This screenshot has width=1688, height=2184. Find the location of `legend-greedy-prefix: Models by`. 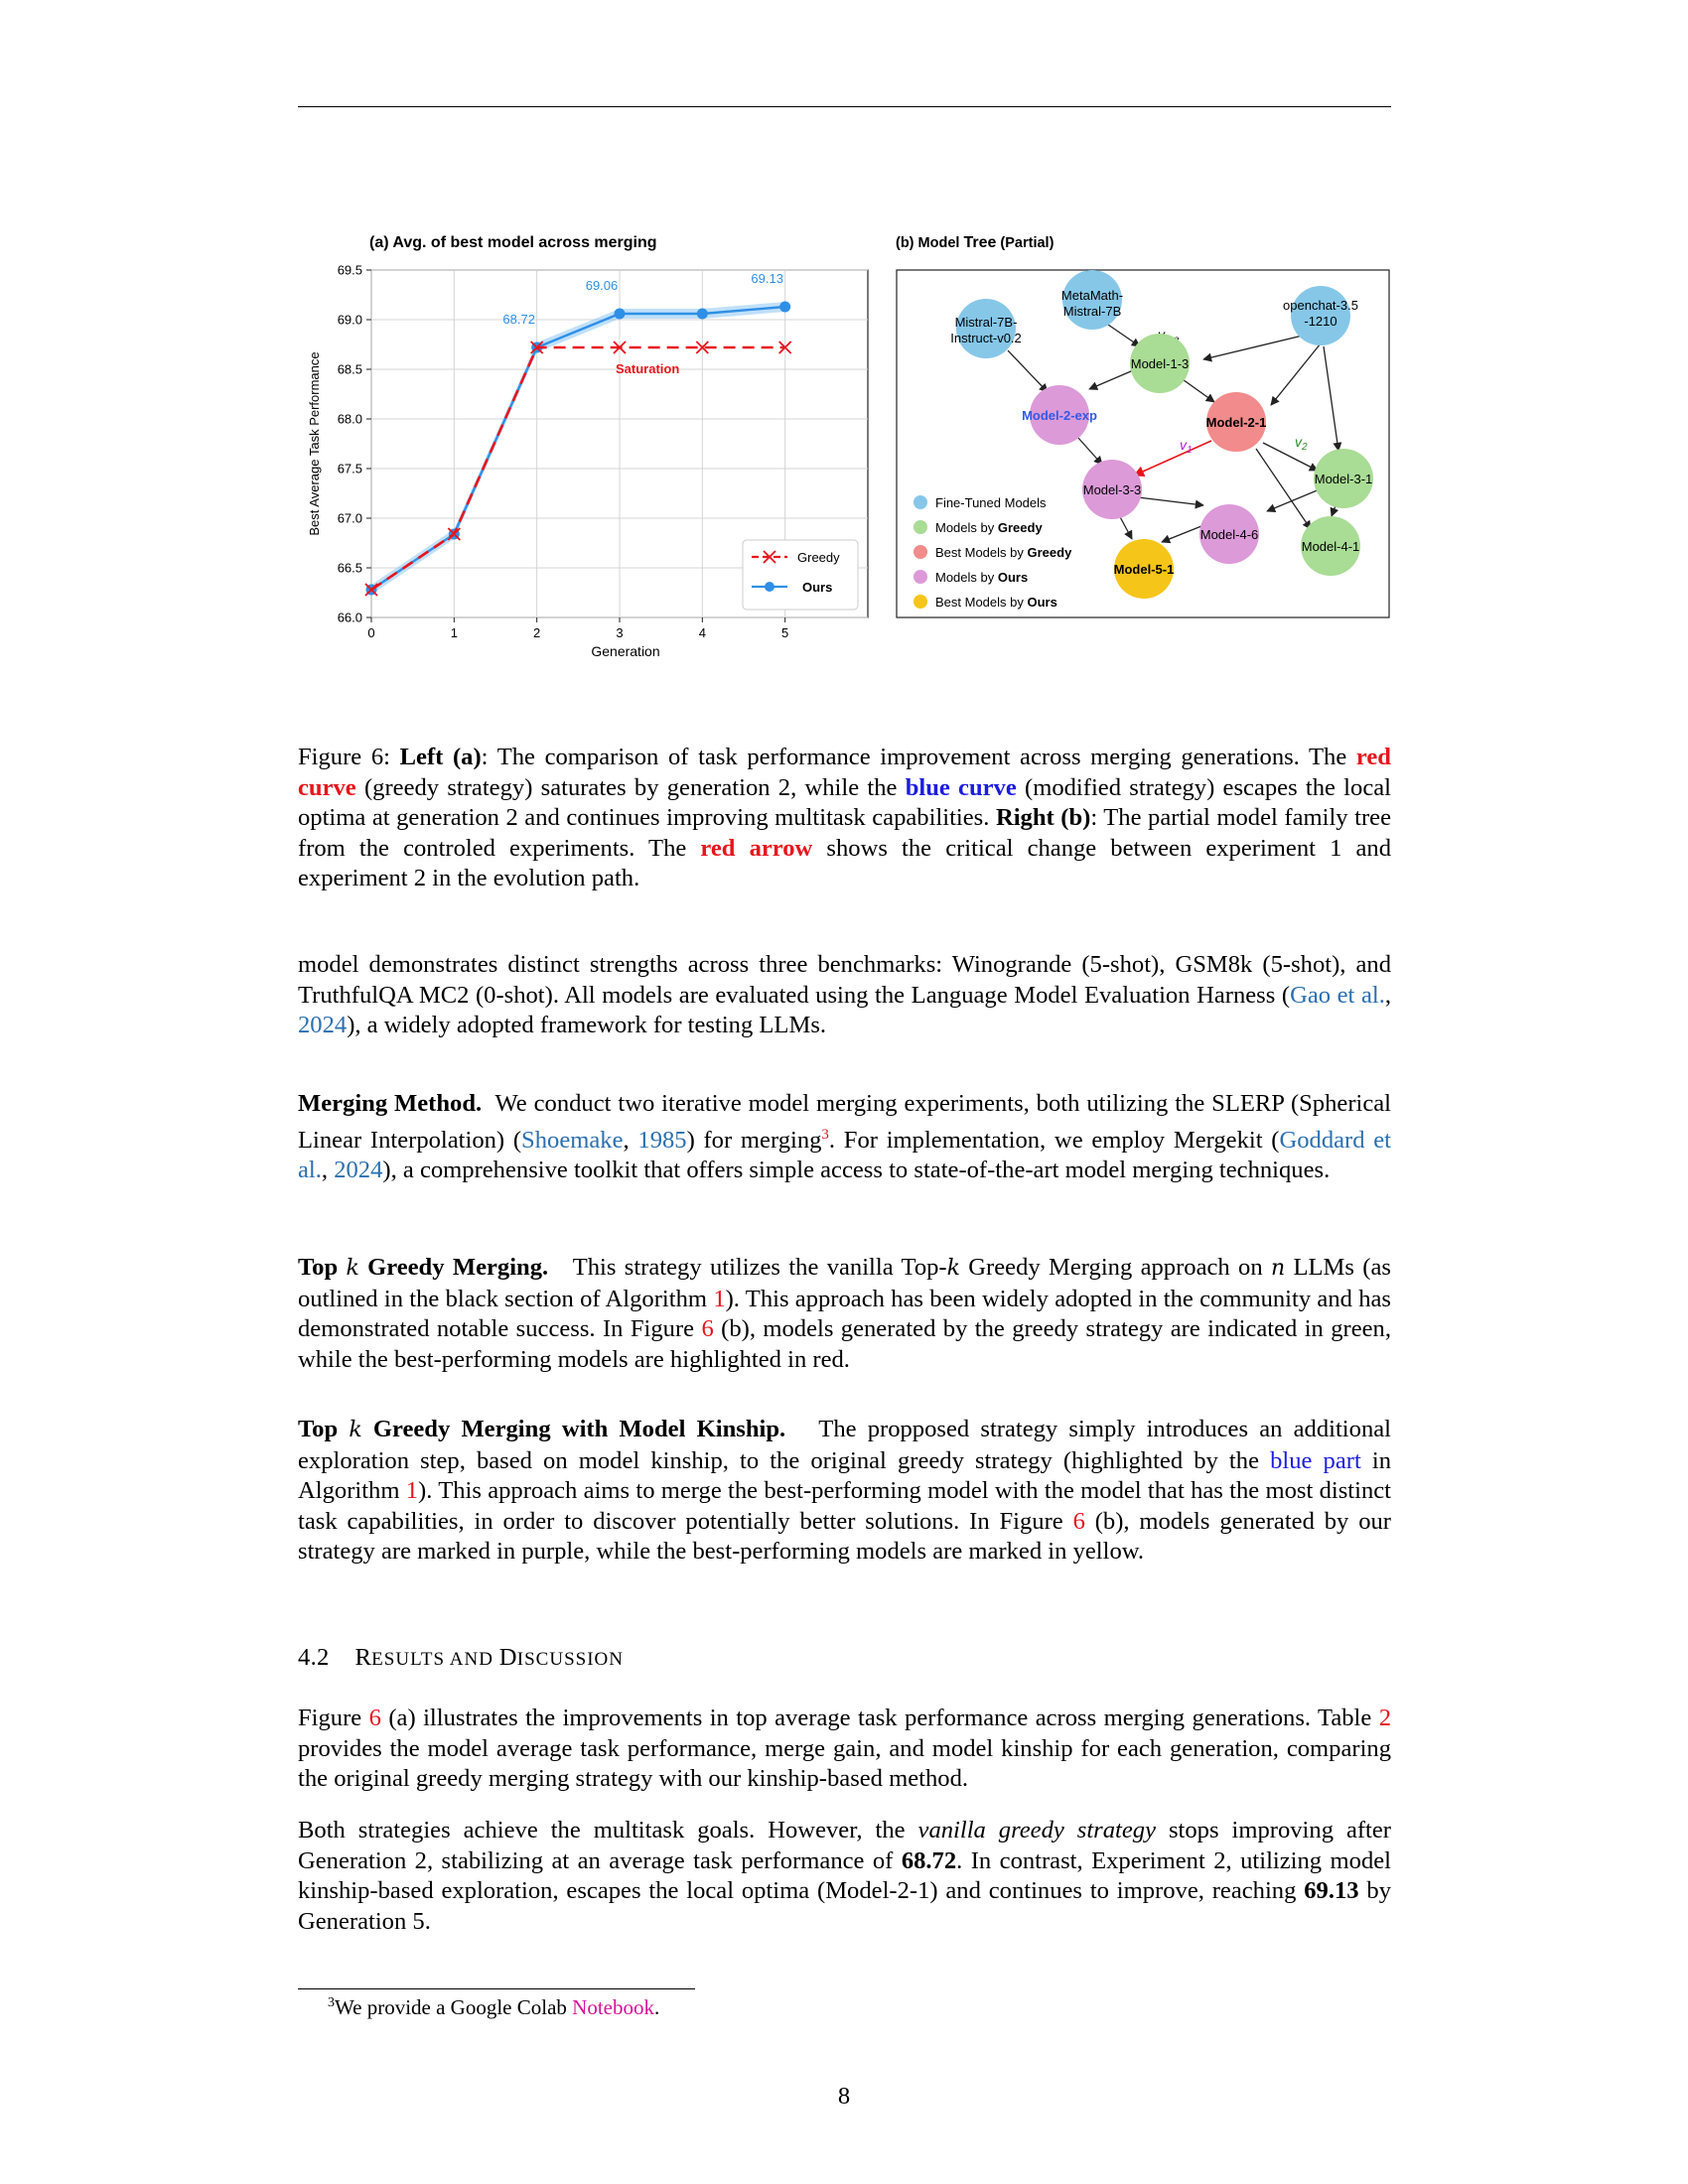

legend-greedy-prefix: Models by is located at coordinates (966, 527).